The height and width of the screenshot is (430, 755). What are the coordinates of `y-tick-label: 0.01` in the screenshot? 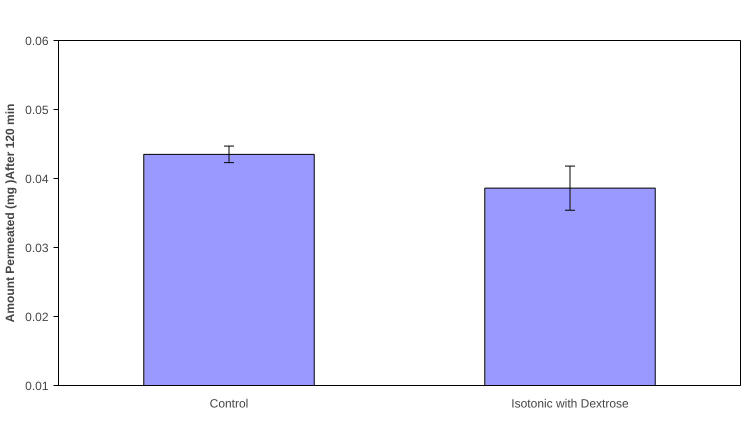 It's located at (37, 386).